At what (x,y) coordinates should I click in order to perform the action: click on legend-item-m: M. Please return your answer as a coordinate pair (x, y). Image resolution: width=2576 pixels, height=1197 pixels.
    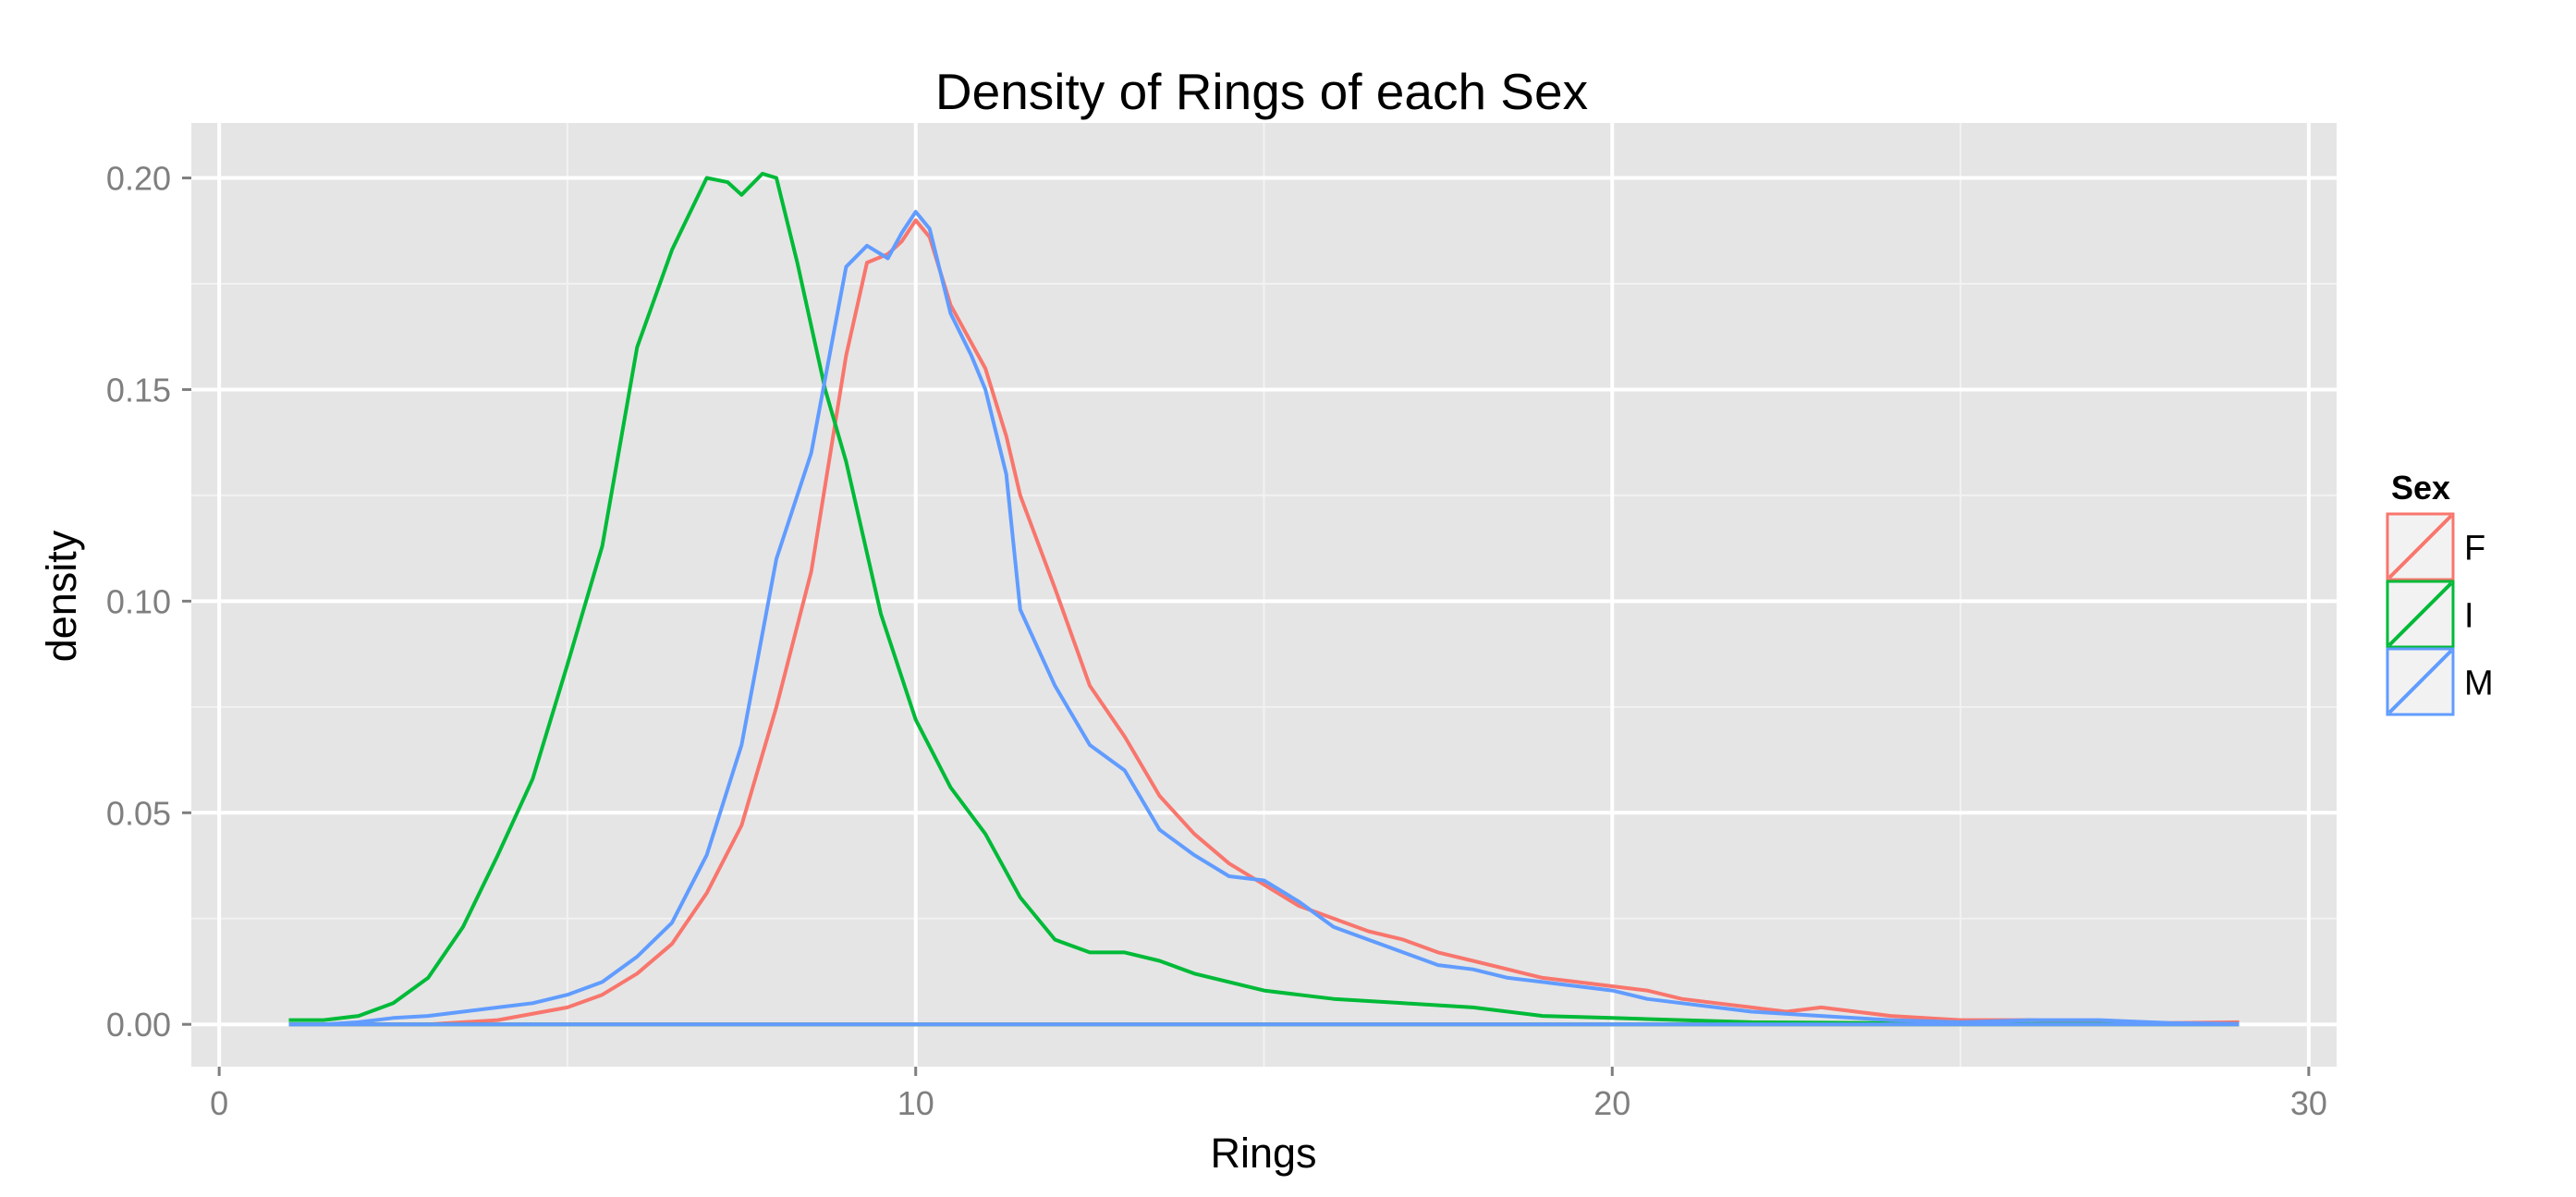
    Looking at the image, I should click on (2440, 681).